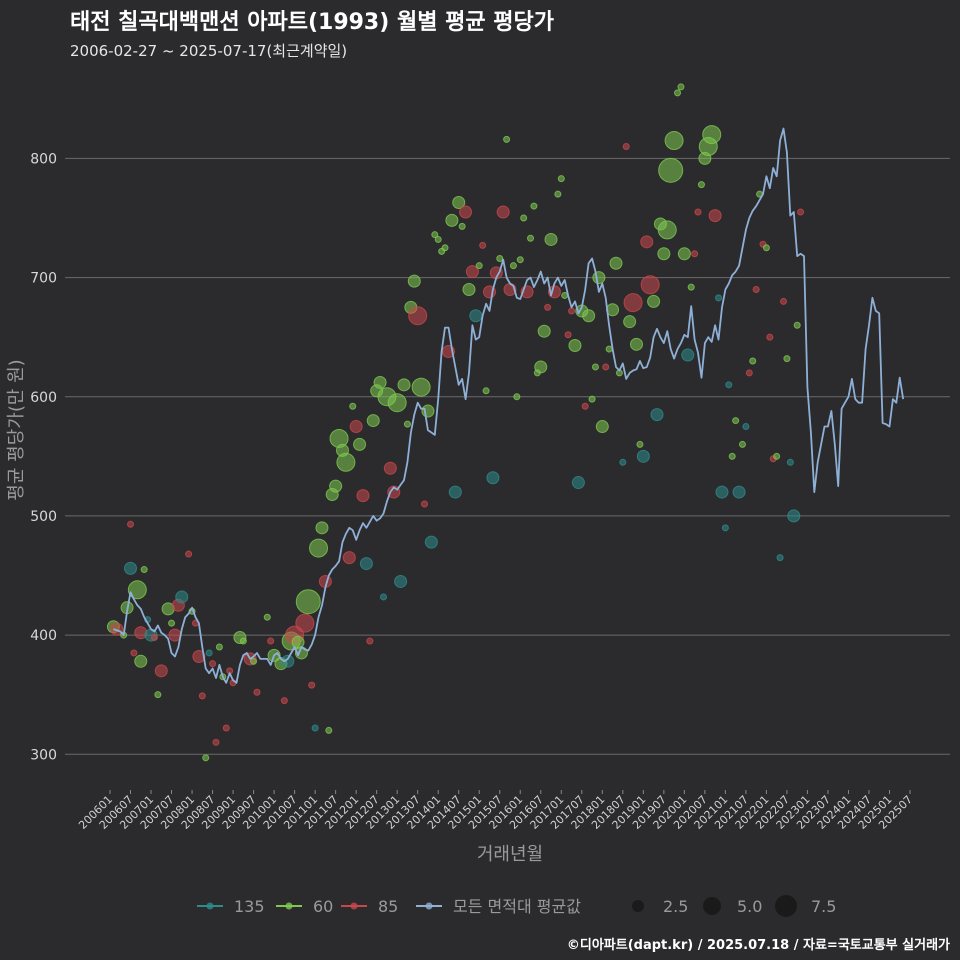  I want to click on legend-size-label-1: 5.0, so click(749, 906).